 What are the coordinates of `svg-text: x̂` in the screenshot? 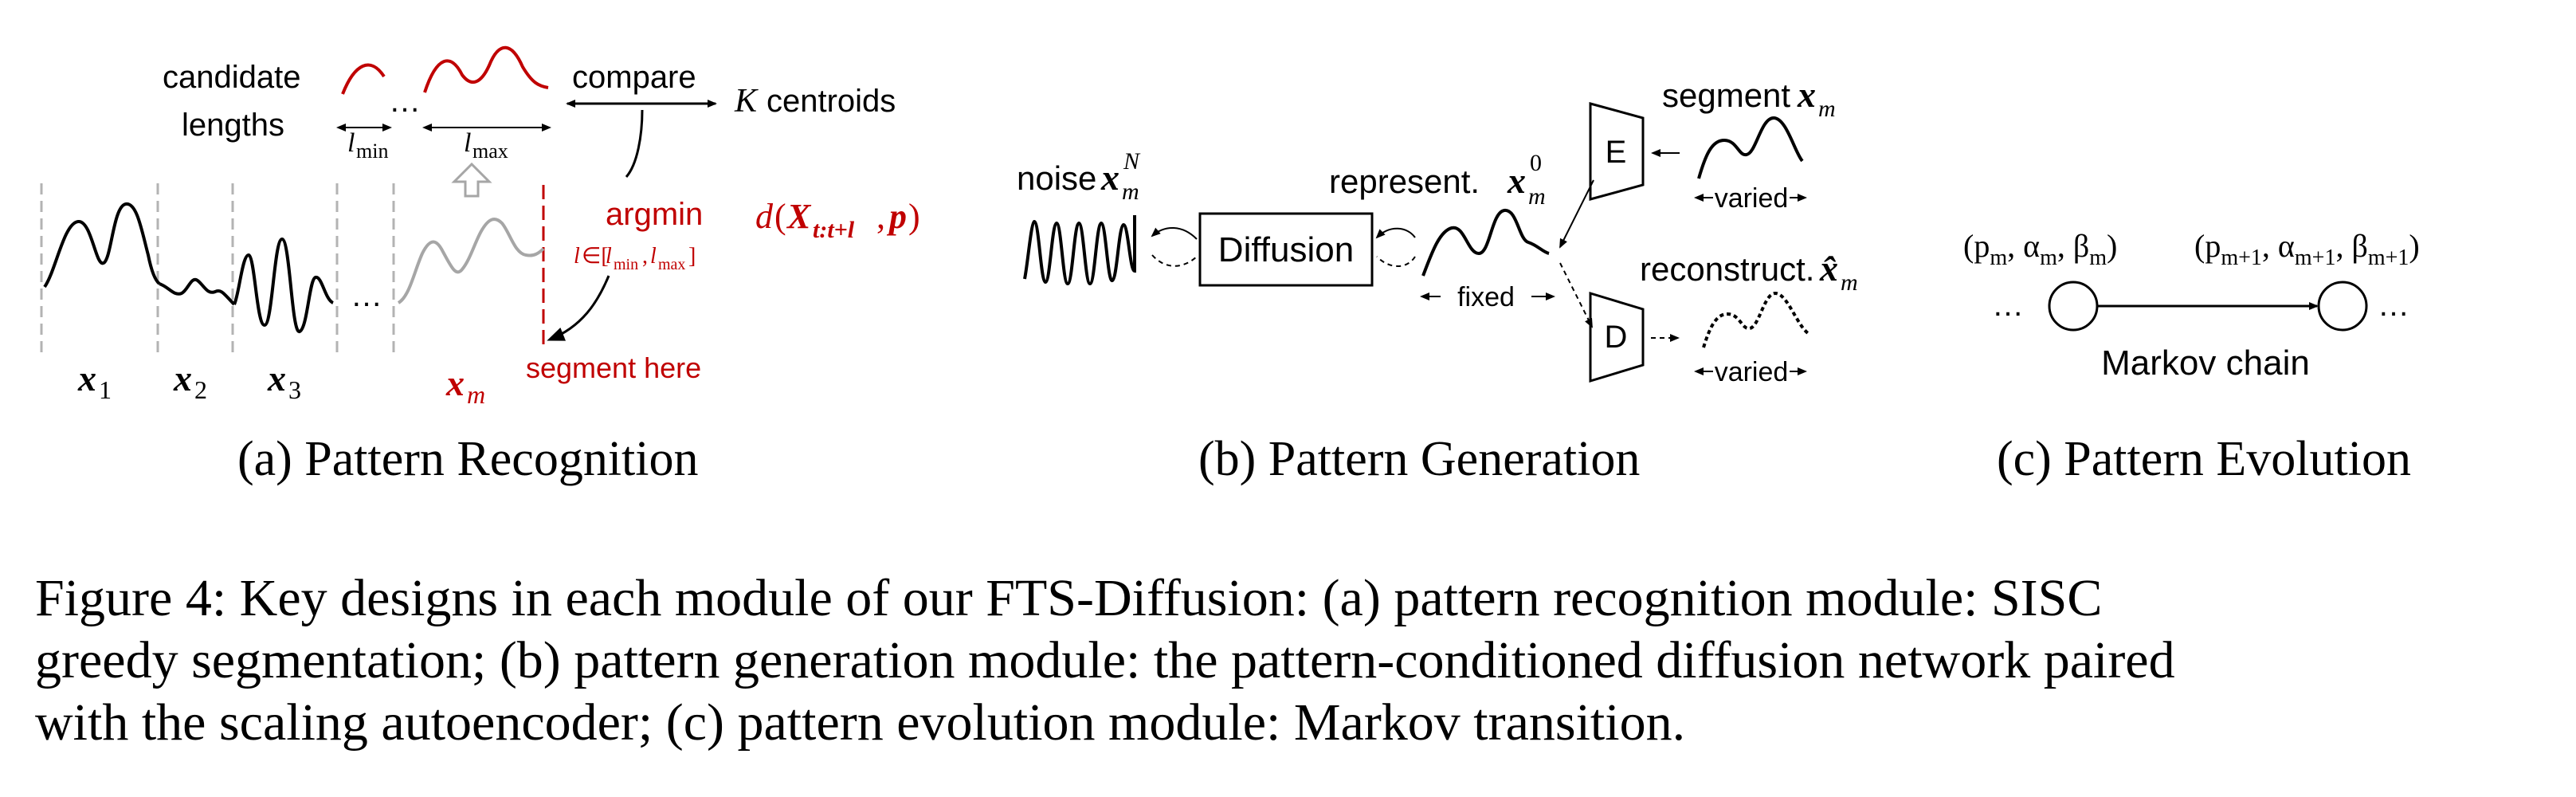 It's located at (1828, 269).